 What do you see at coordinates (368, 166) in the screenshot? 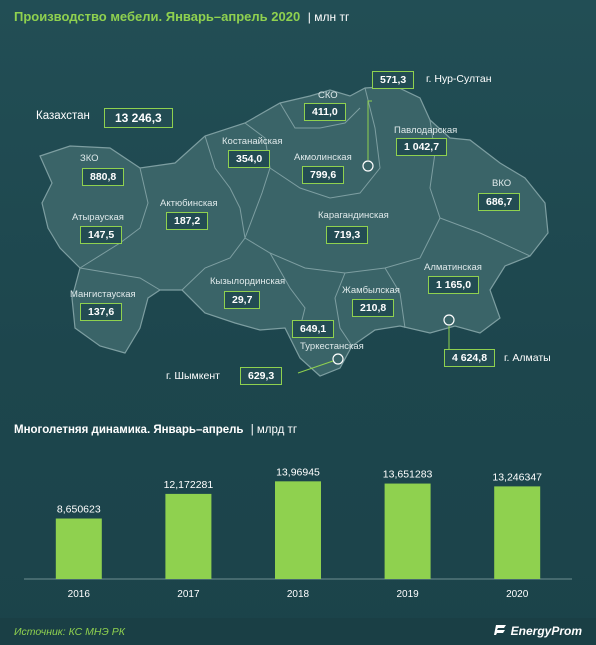
I see `nursultan-marker` at bounding box center [368, 166].